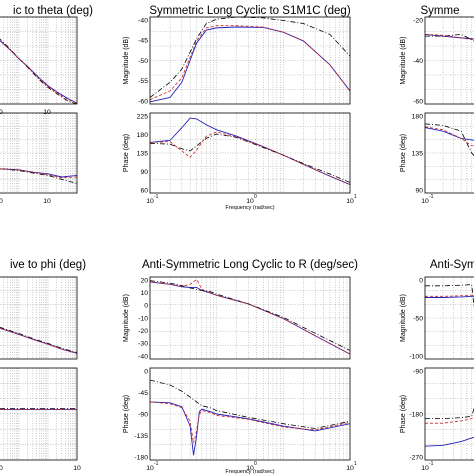 This screenshot has height=474, width=474. I want to click on panel-title: Symmetric Long Cyclic to S1M1C (deg), so click(249, 11).